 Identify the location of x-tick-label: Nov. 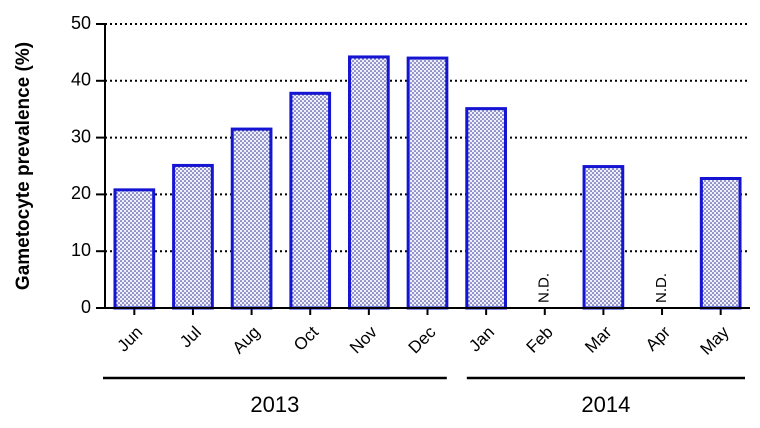
(363, 339).